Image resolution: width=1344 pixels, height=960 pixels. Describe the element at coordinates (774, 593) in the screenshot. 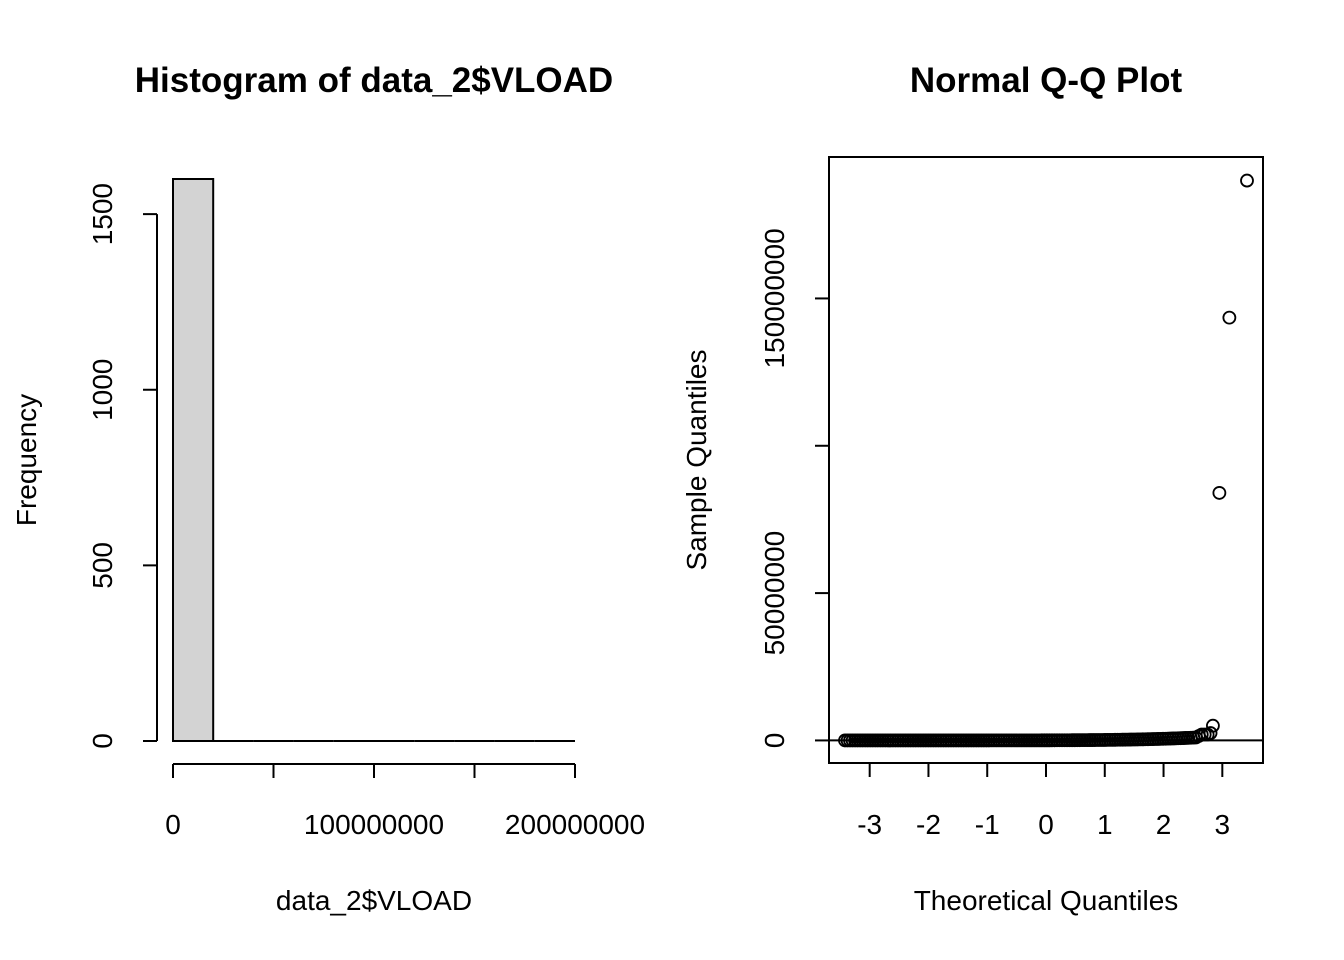

I see `qq-y-tick-label-1: 50000000` at that location.